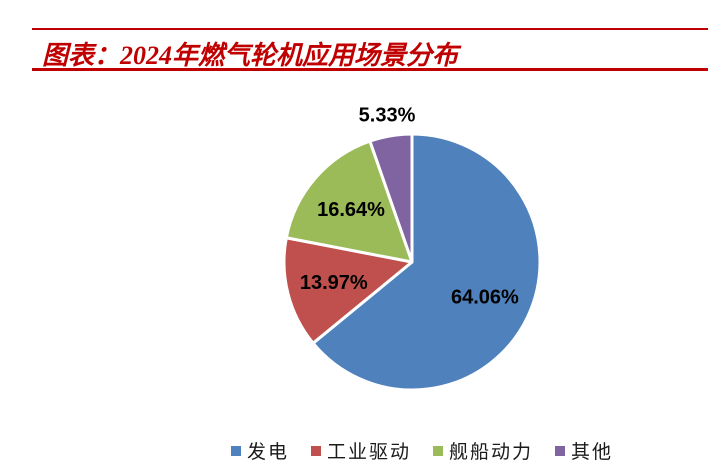 This screenshot has width=708, height=468. I want to click on legend-item-other: 其他, so click(584, 450).